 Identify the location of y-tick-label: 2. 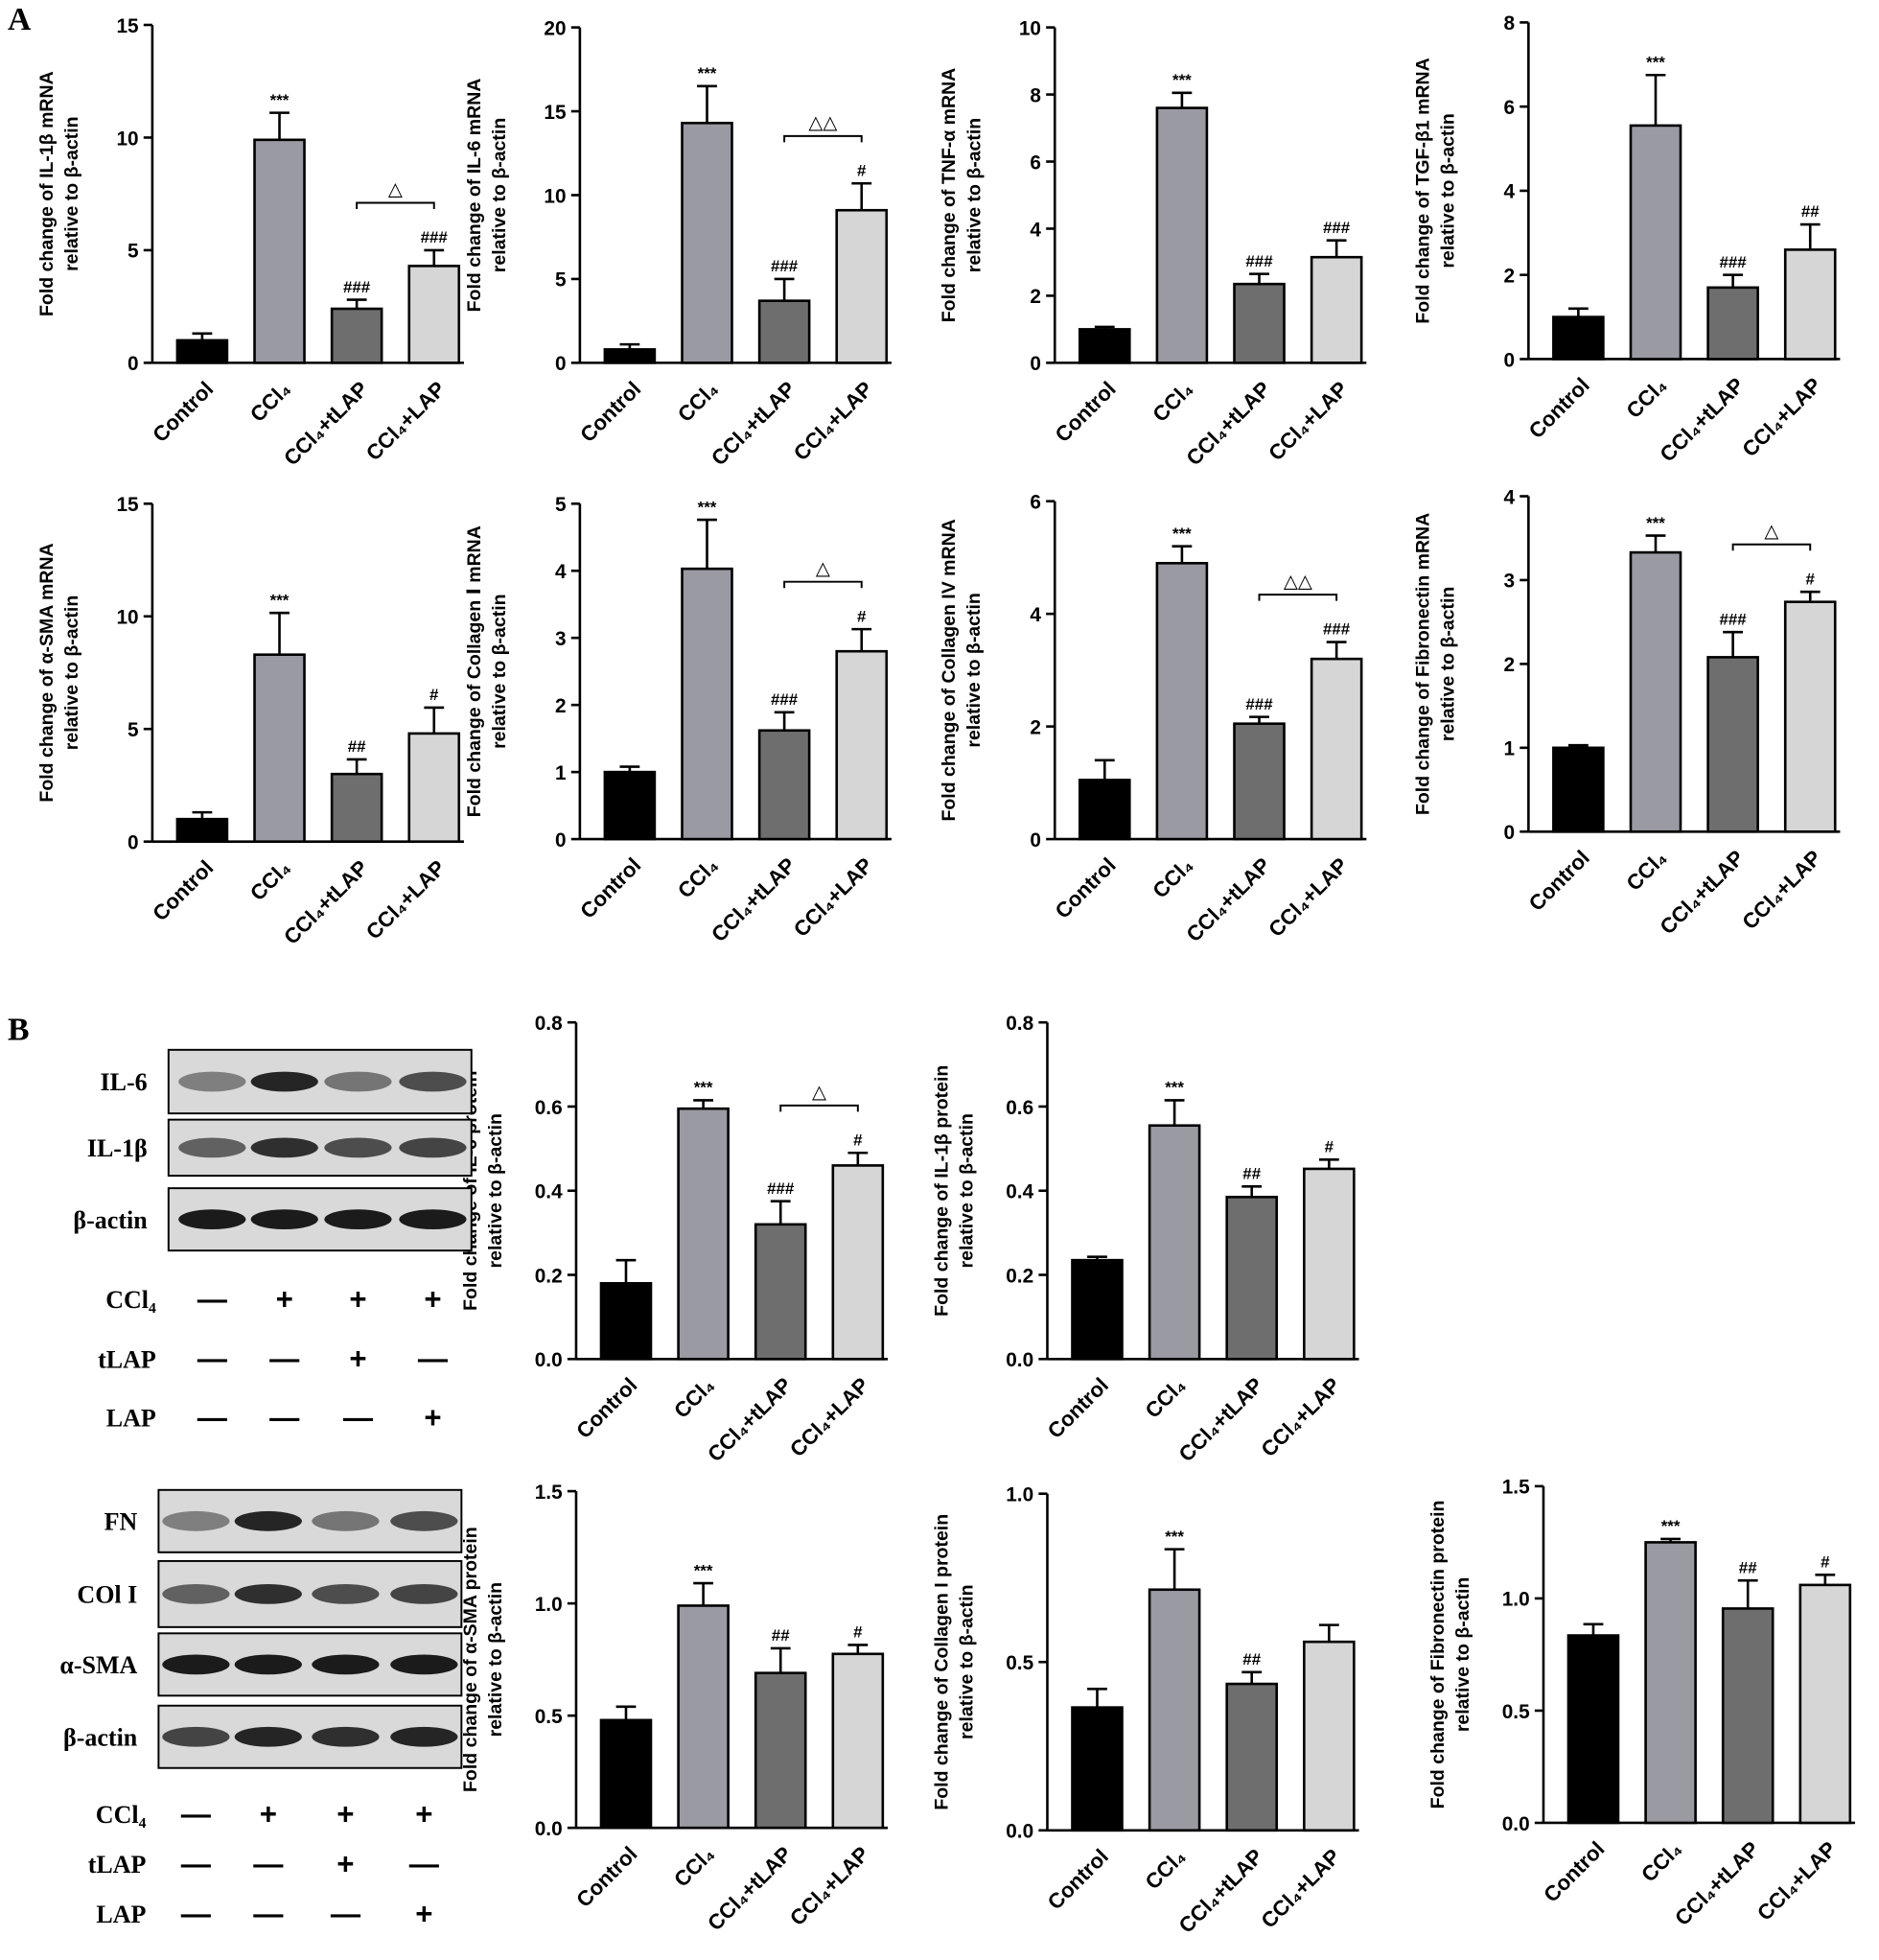
(1509, 665).